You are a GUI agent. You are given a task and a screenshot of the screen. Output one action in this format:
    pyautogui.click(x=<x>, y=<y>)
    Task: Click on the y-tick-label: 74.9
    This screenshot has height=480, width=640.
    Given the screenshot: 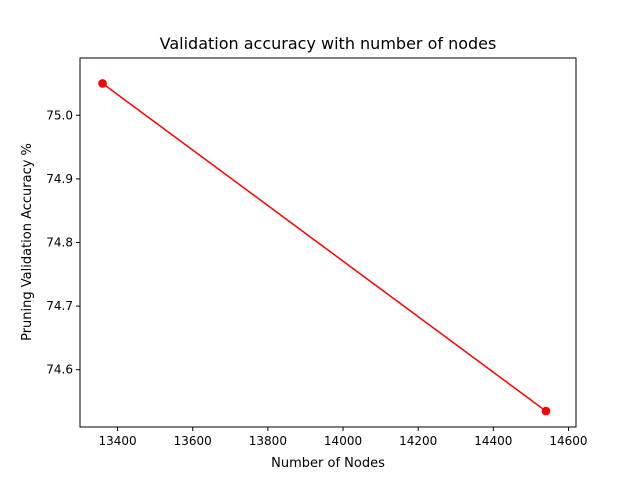 What is the action you would take?
    pyautogui.click(x=59, y=179)
    